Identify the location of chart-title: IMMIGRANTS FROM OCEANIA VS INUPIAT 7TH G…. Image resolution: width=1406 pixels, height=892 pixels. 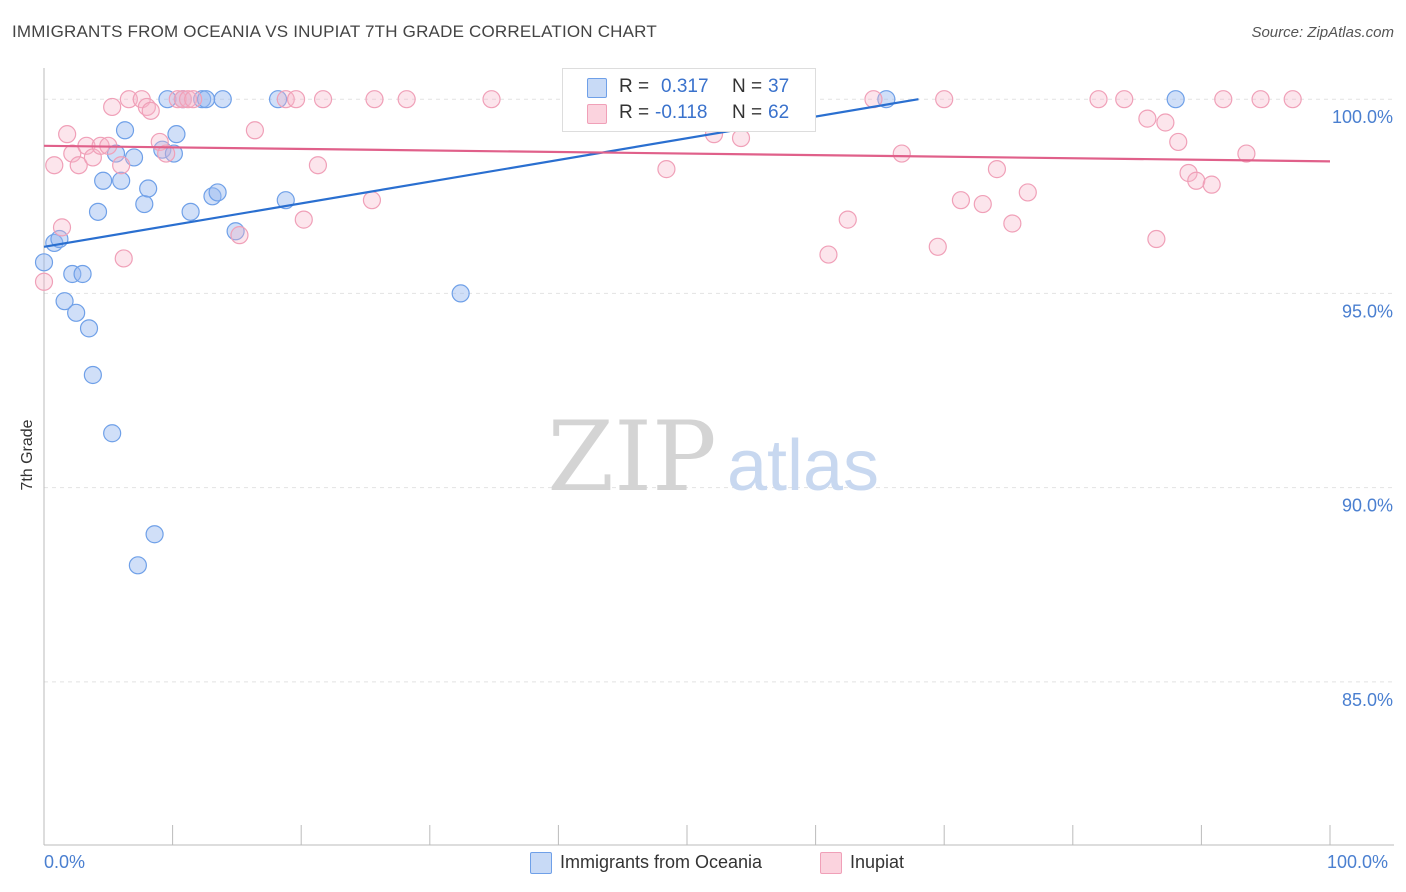
(334, 31).